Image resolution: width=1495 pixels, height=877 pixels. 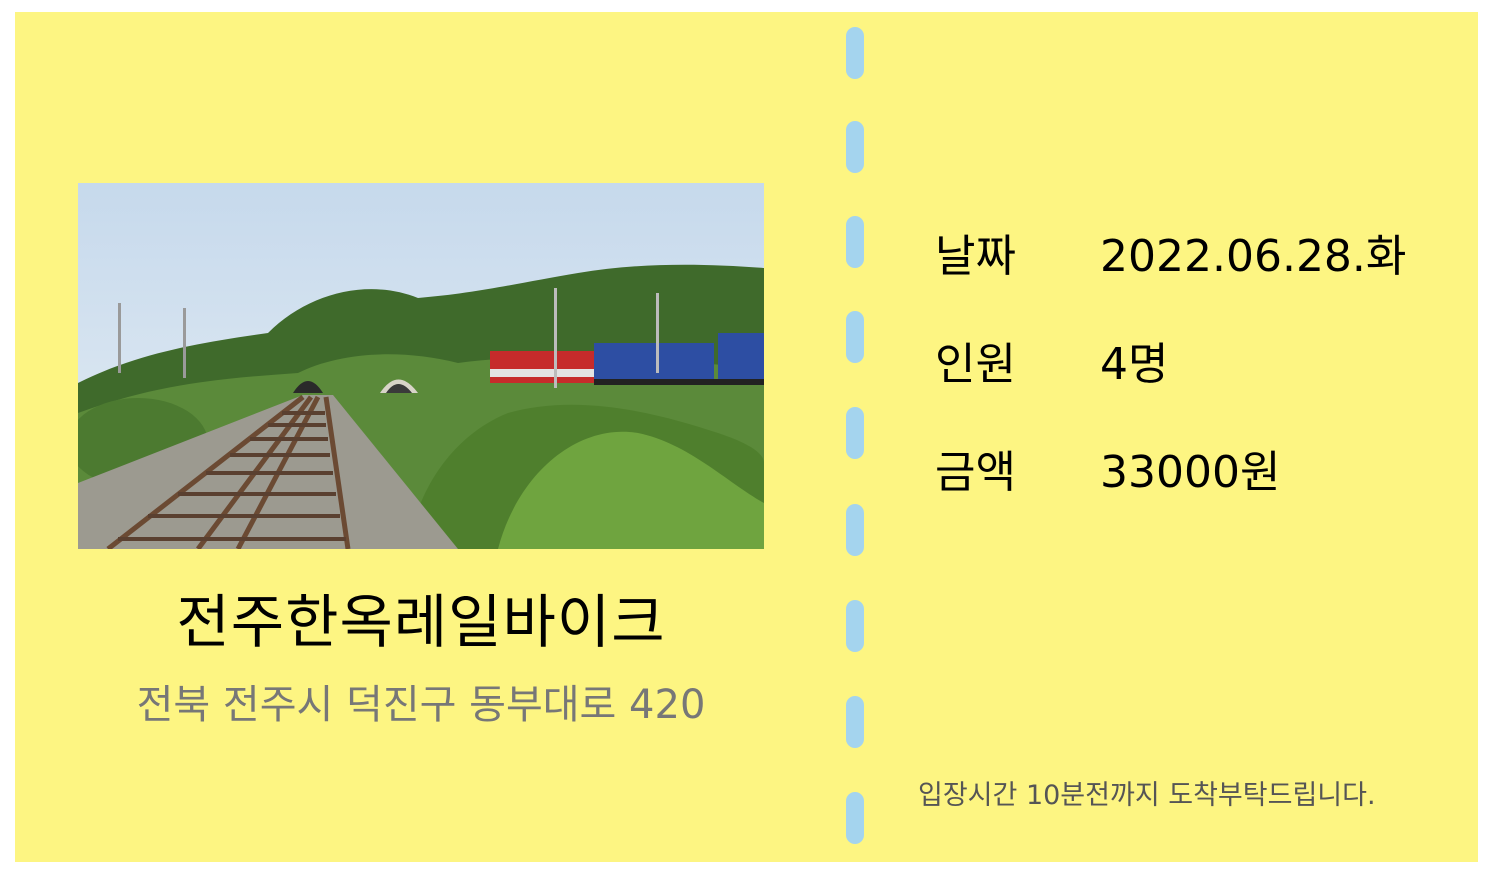 What do you see at coordinates (975, 256) in the screenshot?
I see `date-label: 날짜` at bounding box center [975, 256].